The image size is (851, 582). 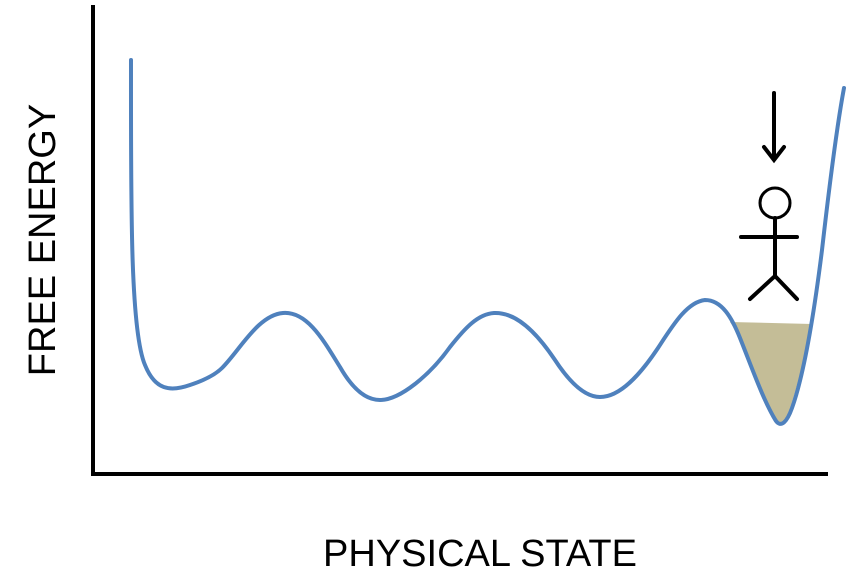 I want to click on x-axis-label: PHYSICAL STATE, so click(x=480, y=554).